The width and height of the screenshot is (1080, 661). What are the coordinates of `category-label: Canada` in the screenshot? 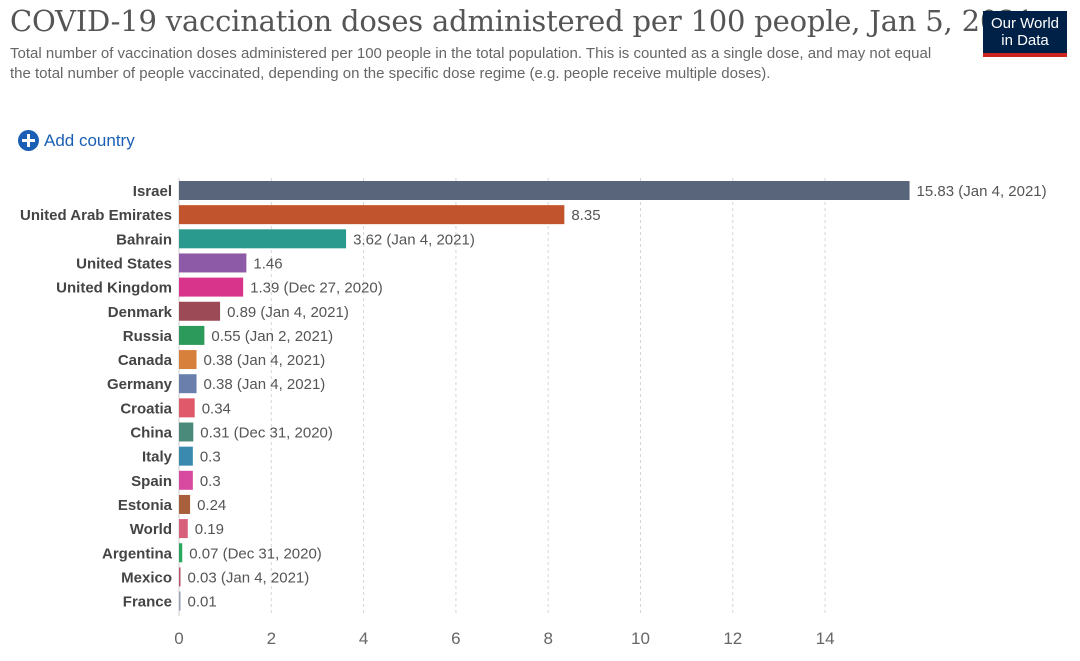 It's located at (145, 360).